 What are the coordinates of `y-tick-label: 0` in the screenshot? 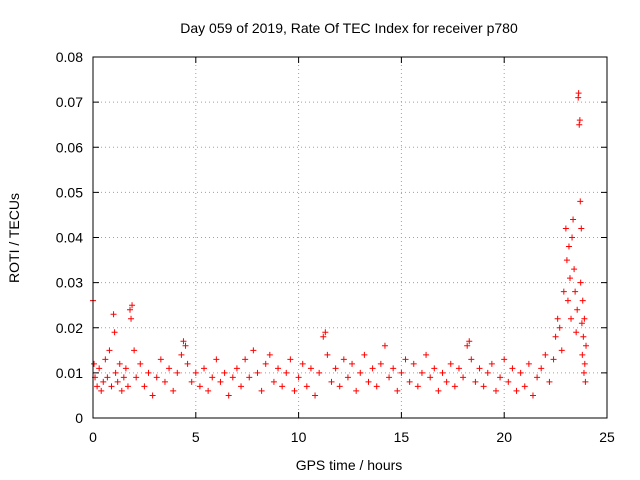 It's located at (79, 418).